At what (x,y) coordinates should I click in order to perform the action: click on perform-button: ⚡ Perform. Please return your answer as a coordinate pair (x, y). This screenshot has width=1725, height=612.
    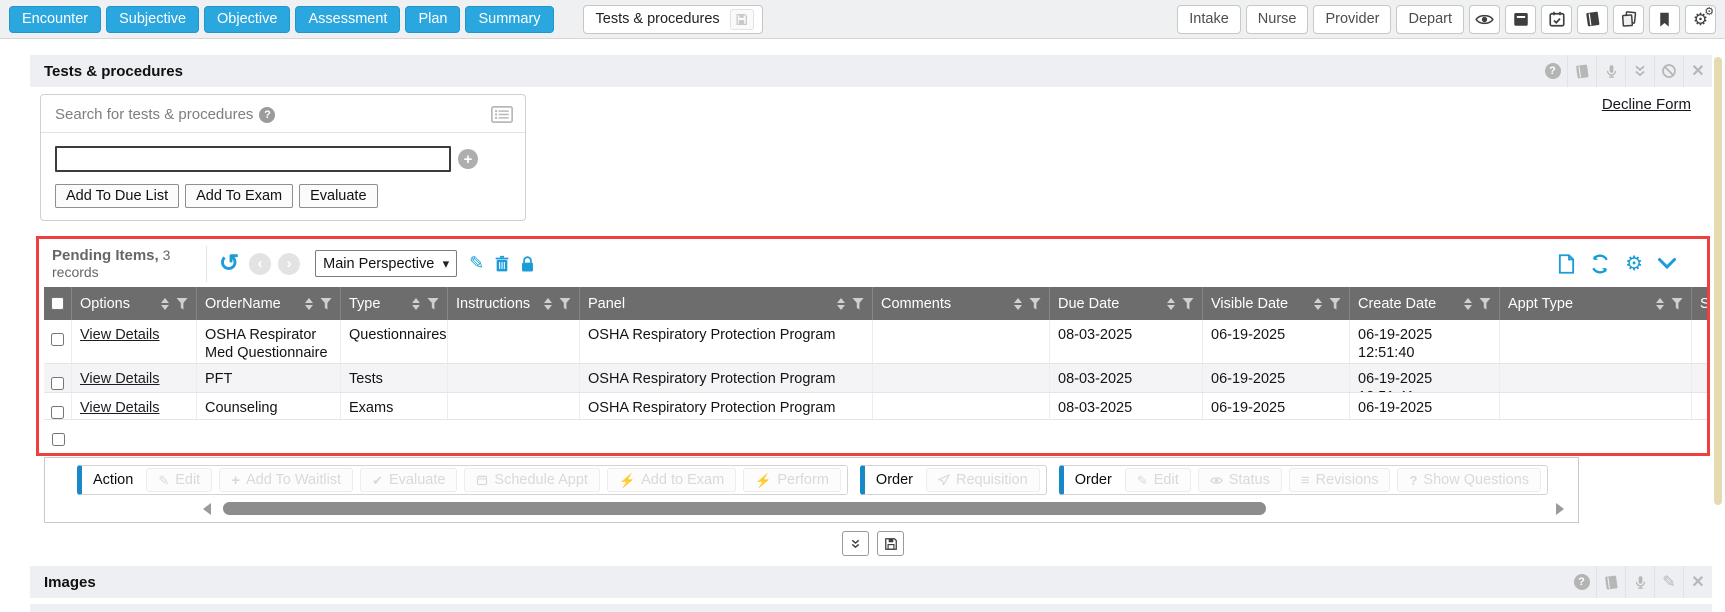
    Looking at the image, I should click on (792, 480).